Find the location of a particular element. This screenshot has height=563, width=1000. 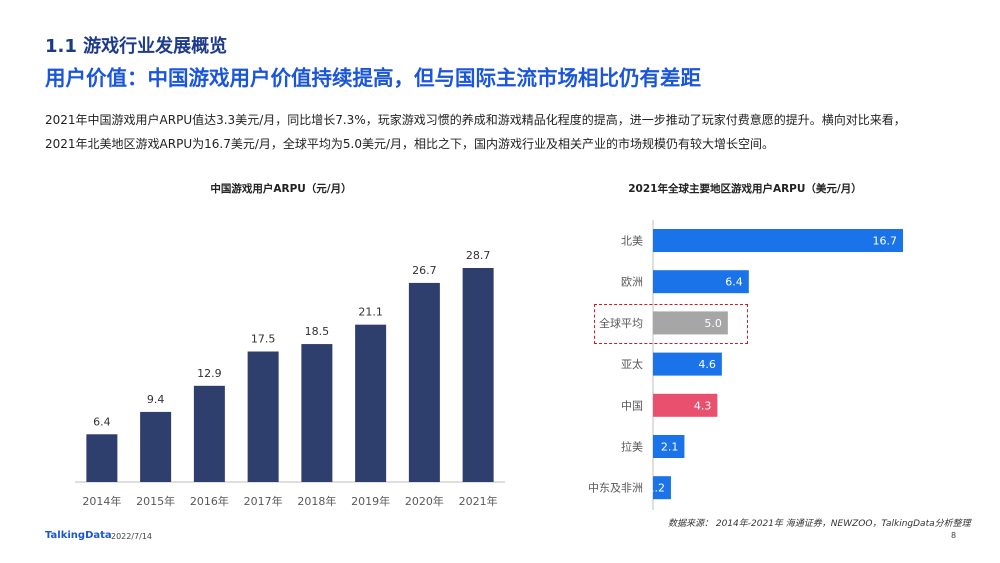

data-label: 5.0 is located at coordinates (713, 323).